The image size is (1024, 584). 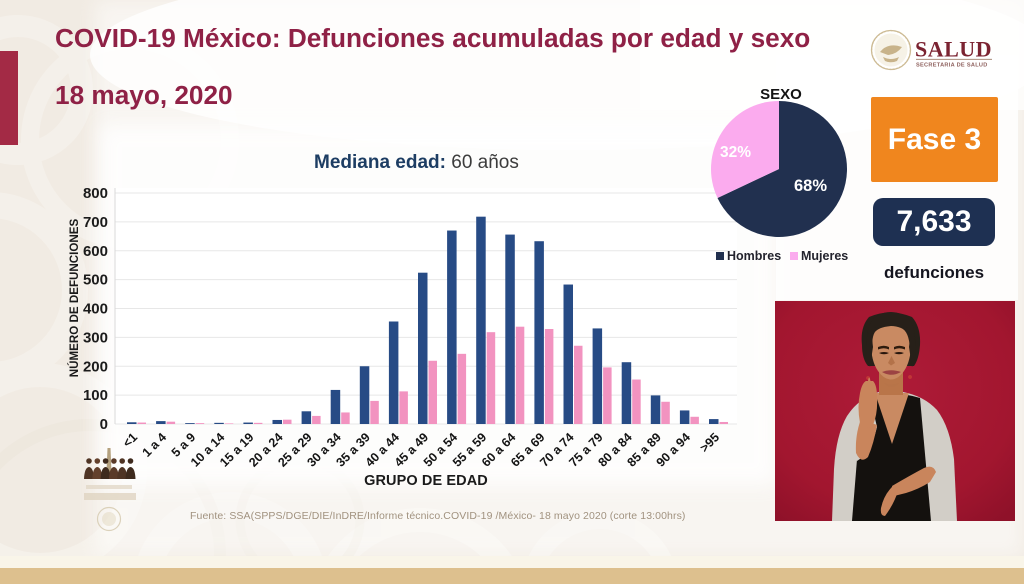 What do you see at coordinates (95, 337) in the screenshot?
I see `svg-text: 300` at bounding box center [95, 337].